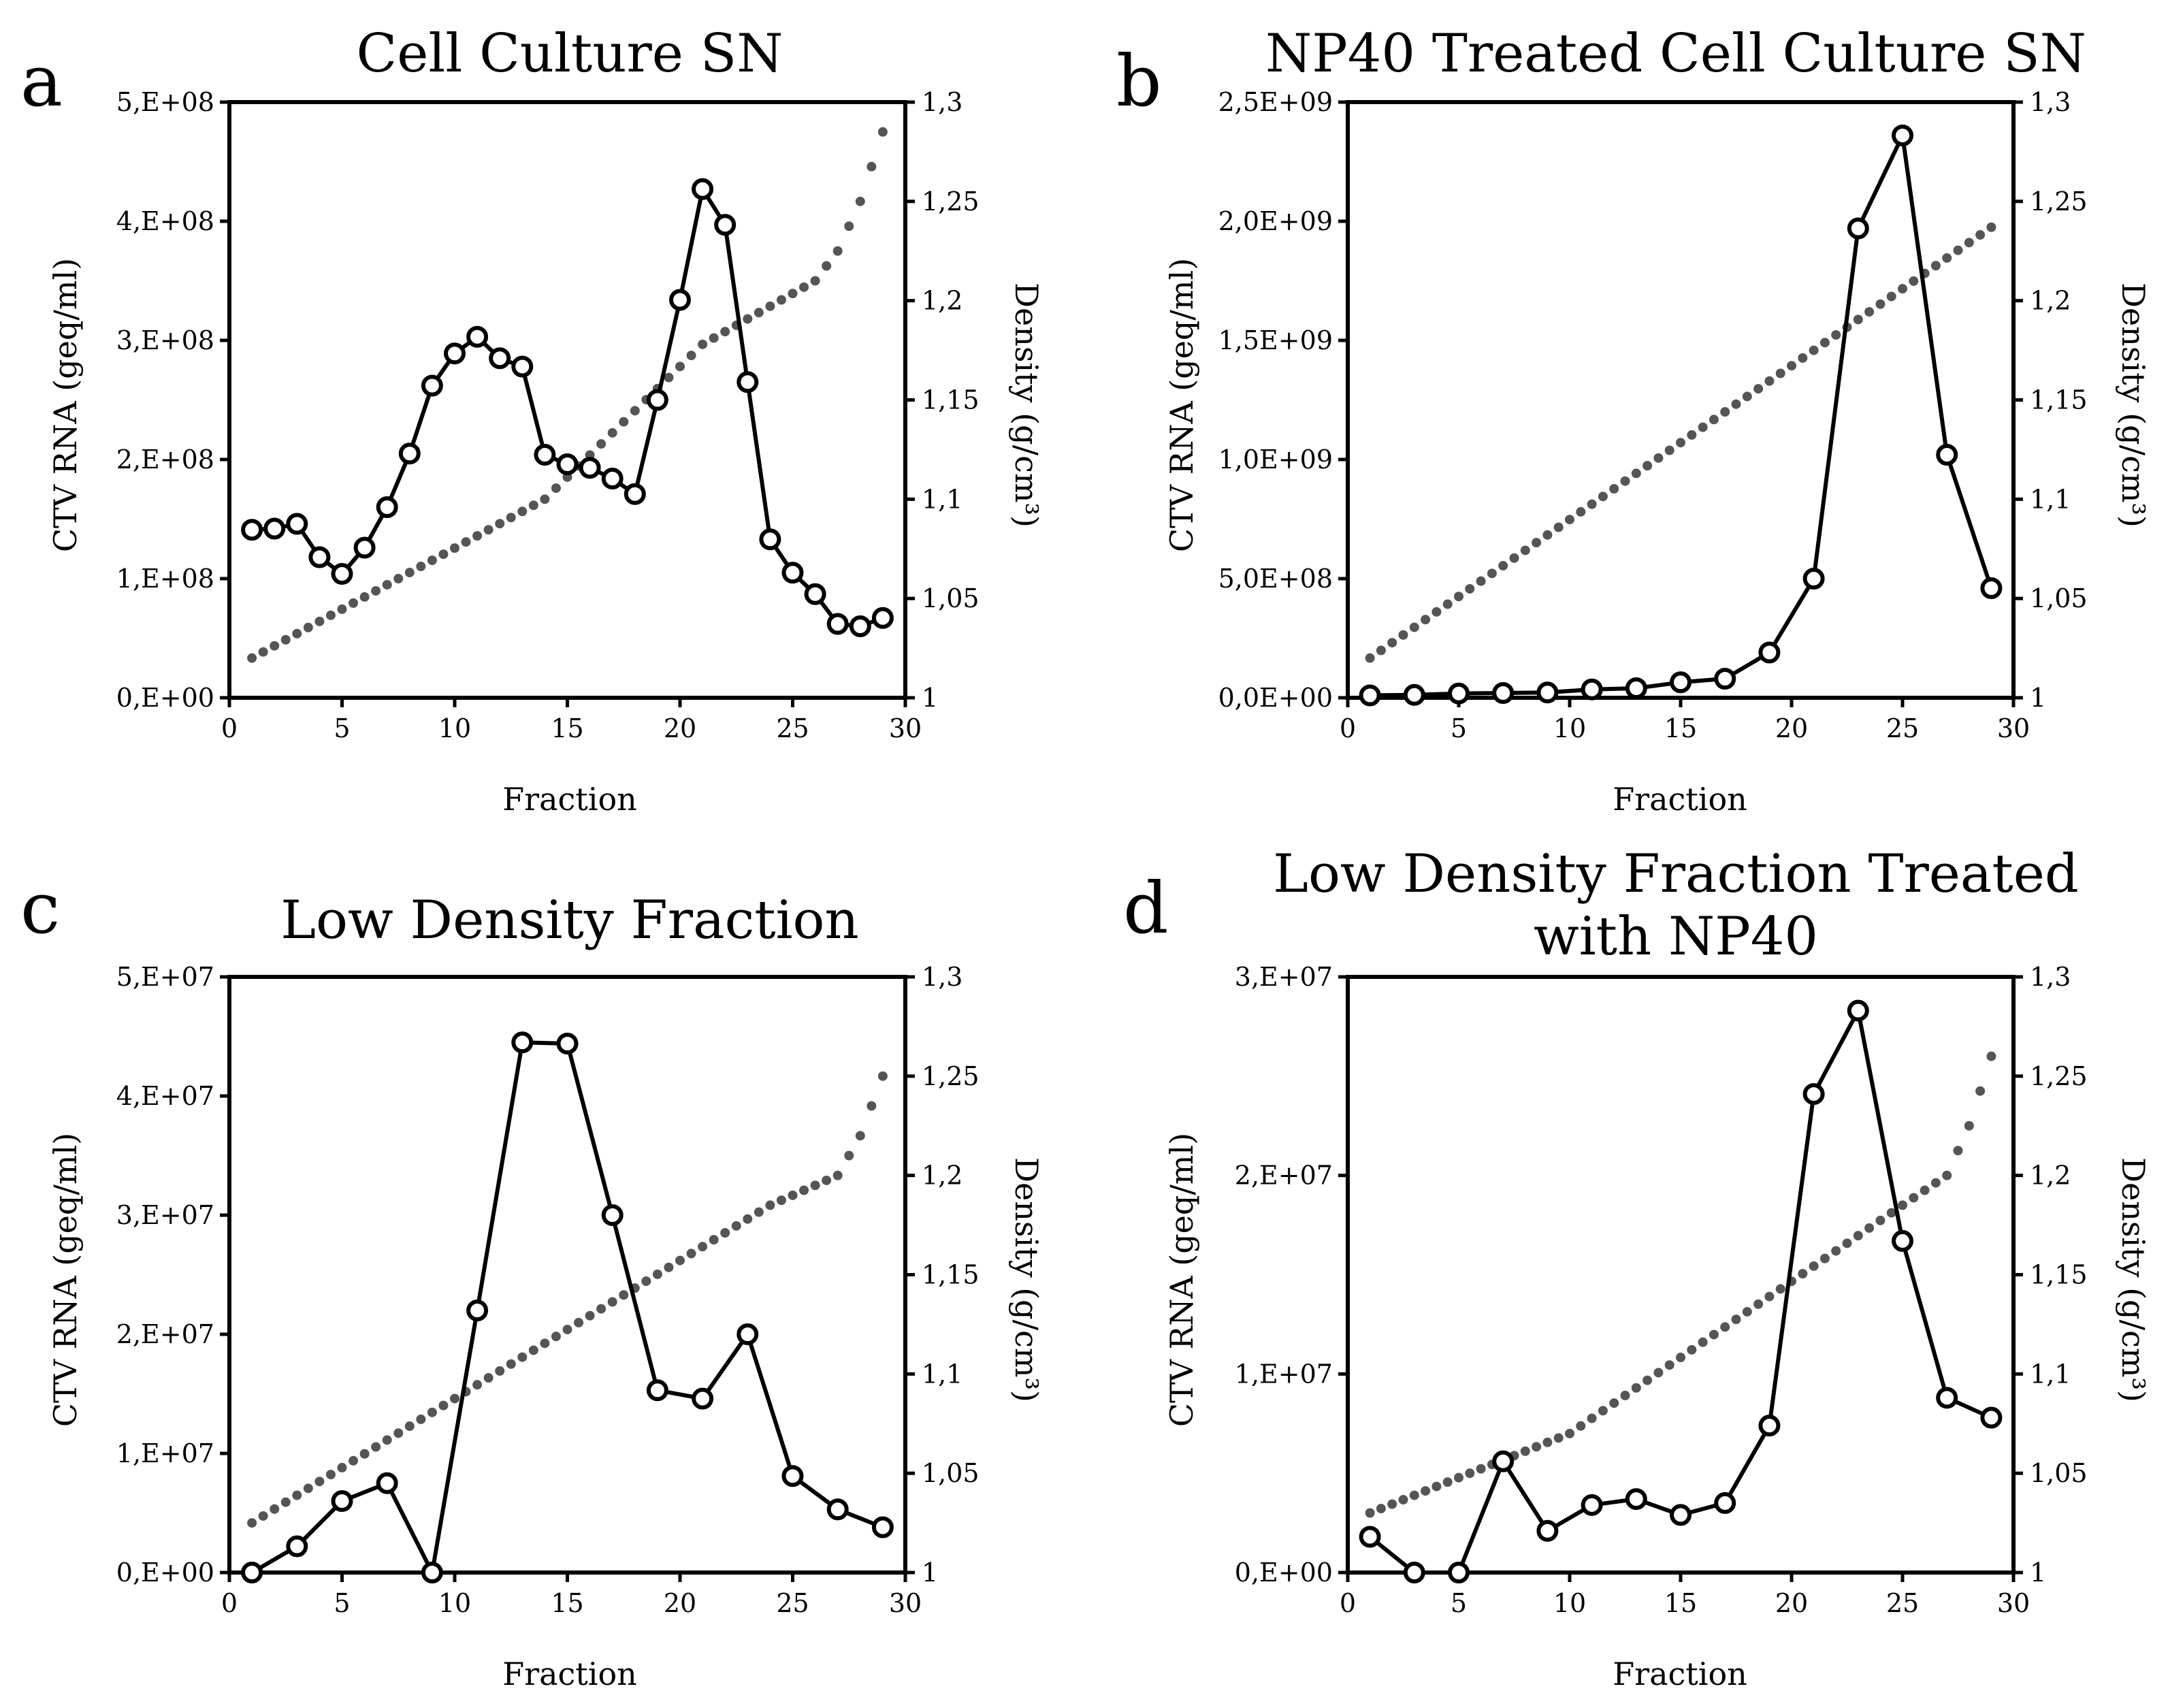  I want to click on x-axis-label-d: Fraction, so click(1680, 1674).